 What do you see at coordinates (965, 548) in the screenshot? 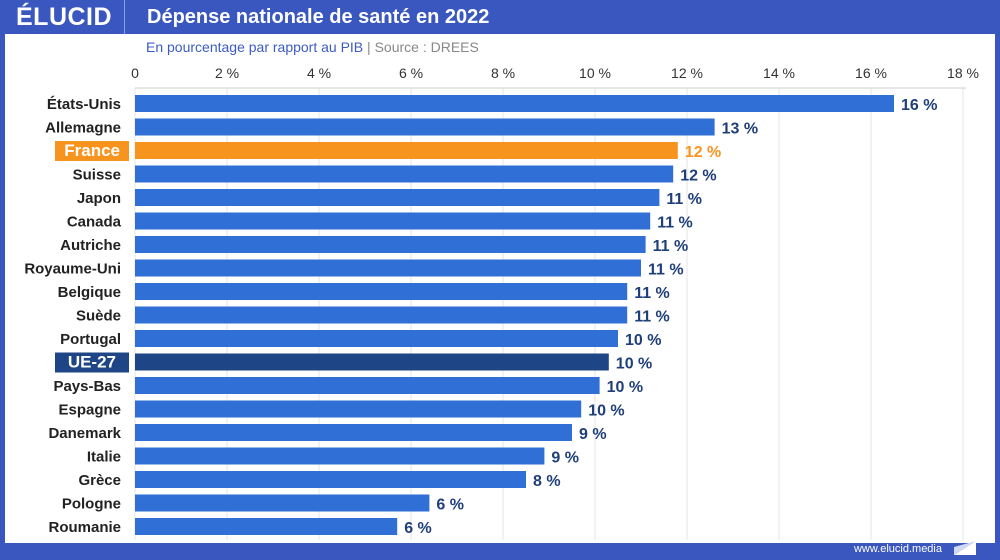
I see `flag-icon` at bounding box center [965, 548].